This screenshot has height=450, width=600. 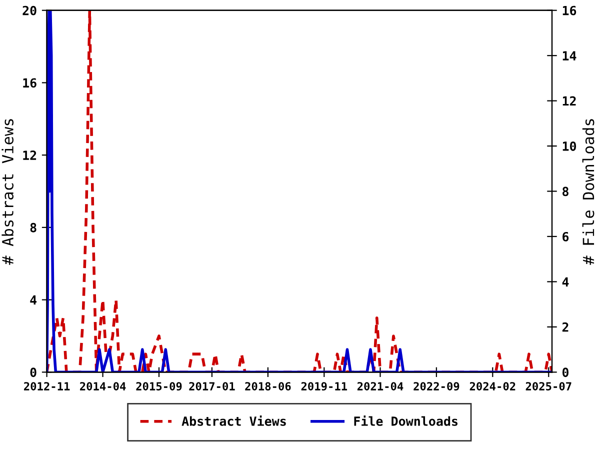 I want to click on x-tick-label: 2018-06, so click(x=268, y=386).